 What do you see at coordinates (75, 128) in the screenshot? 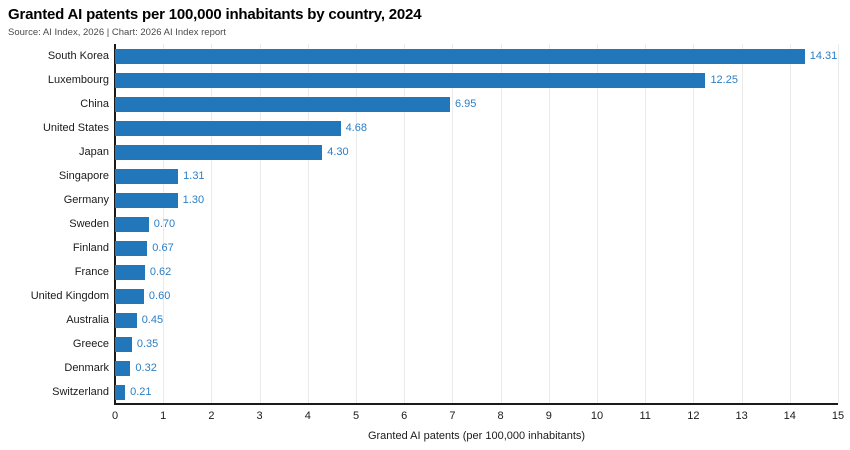
I see `category-label: United States` at bounding box center [75, 128].